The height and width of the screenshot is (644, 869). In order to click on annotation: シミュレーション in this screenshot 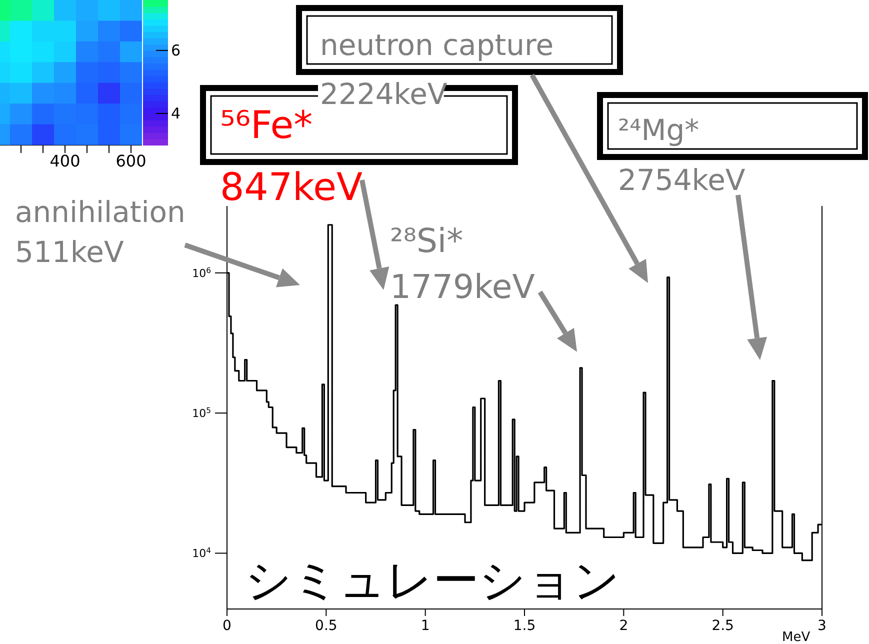, I will do `click(432, 580)`.